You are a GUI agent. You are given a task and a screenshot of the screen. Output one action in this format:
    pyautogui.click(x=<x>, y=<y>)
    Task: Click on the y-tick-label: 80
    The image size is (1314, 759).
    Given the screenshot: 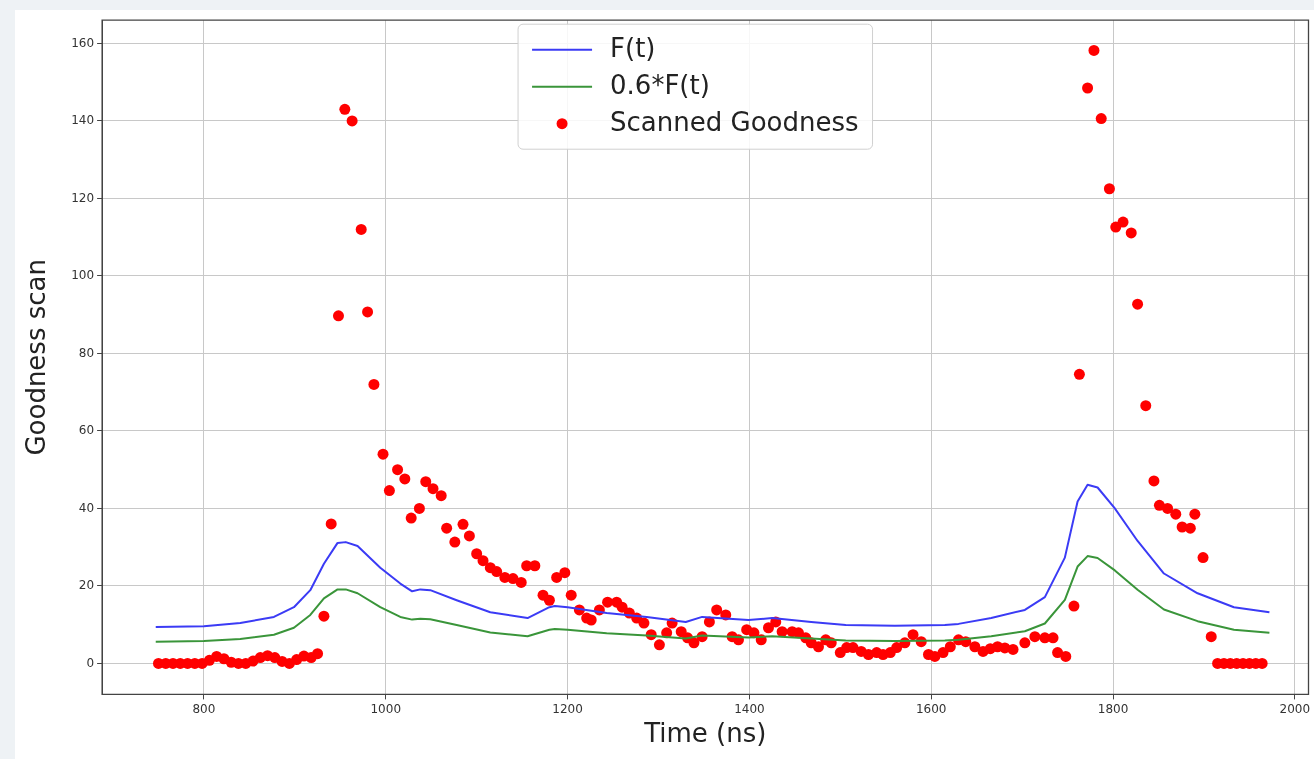 What is the action you would take?
    pyautogui.click(x=86, y=352)
    